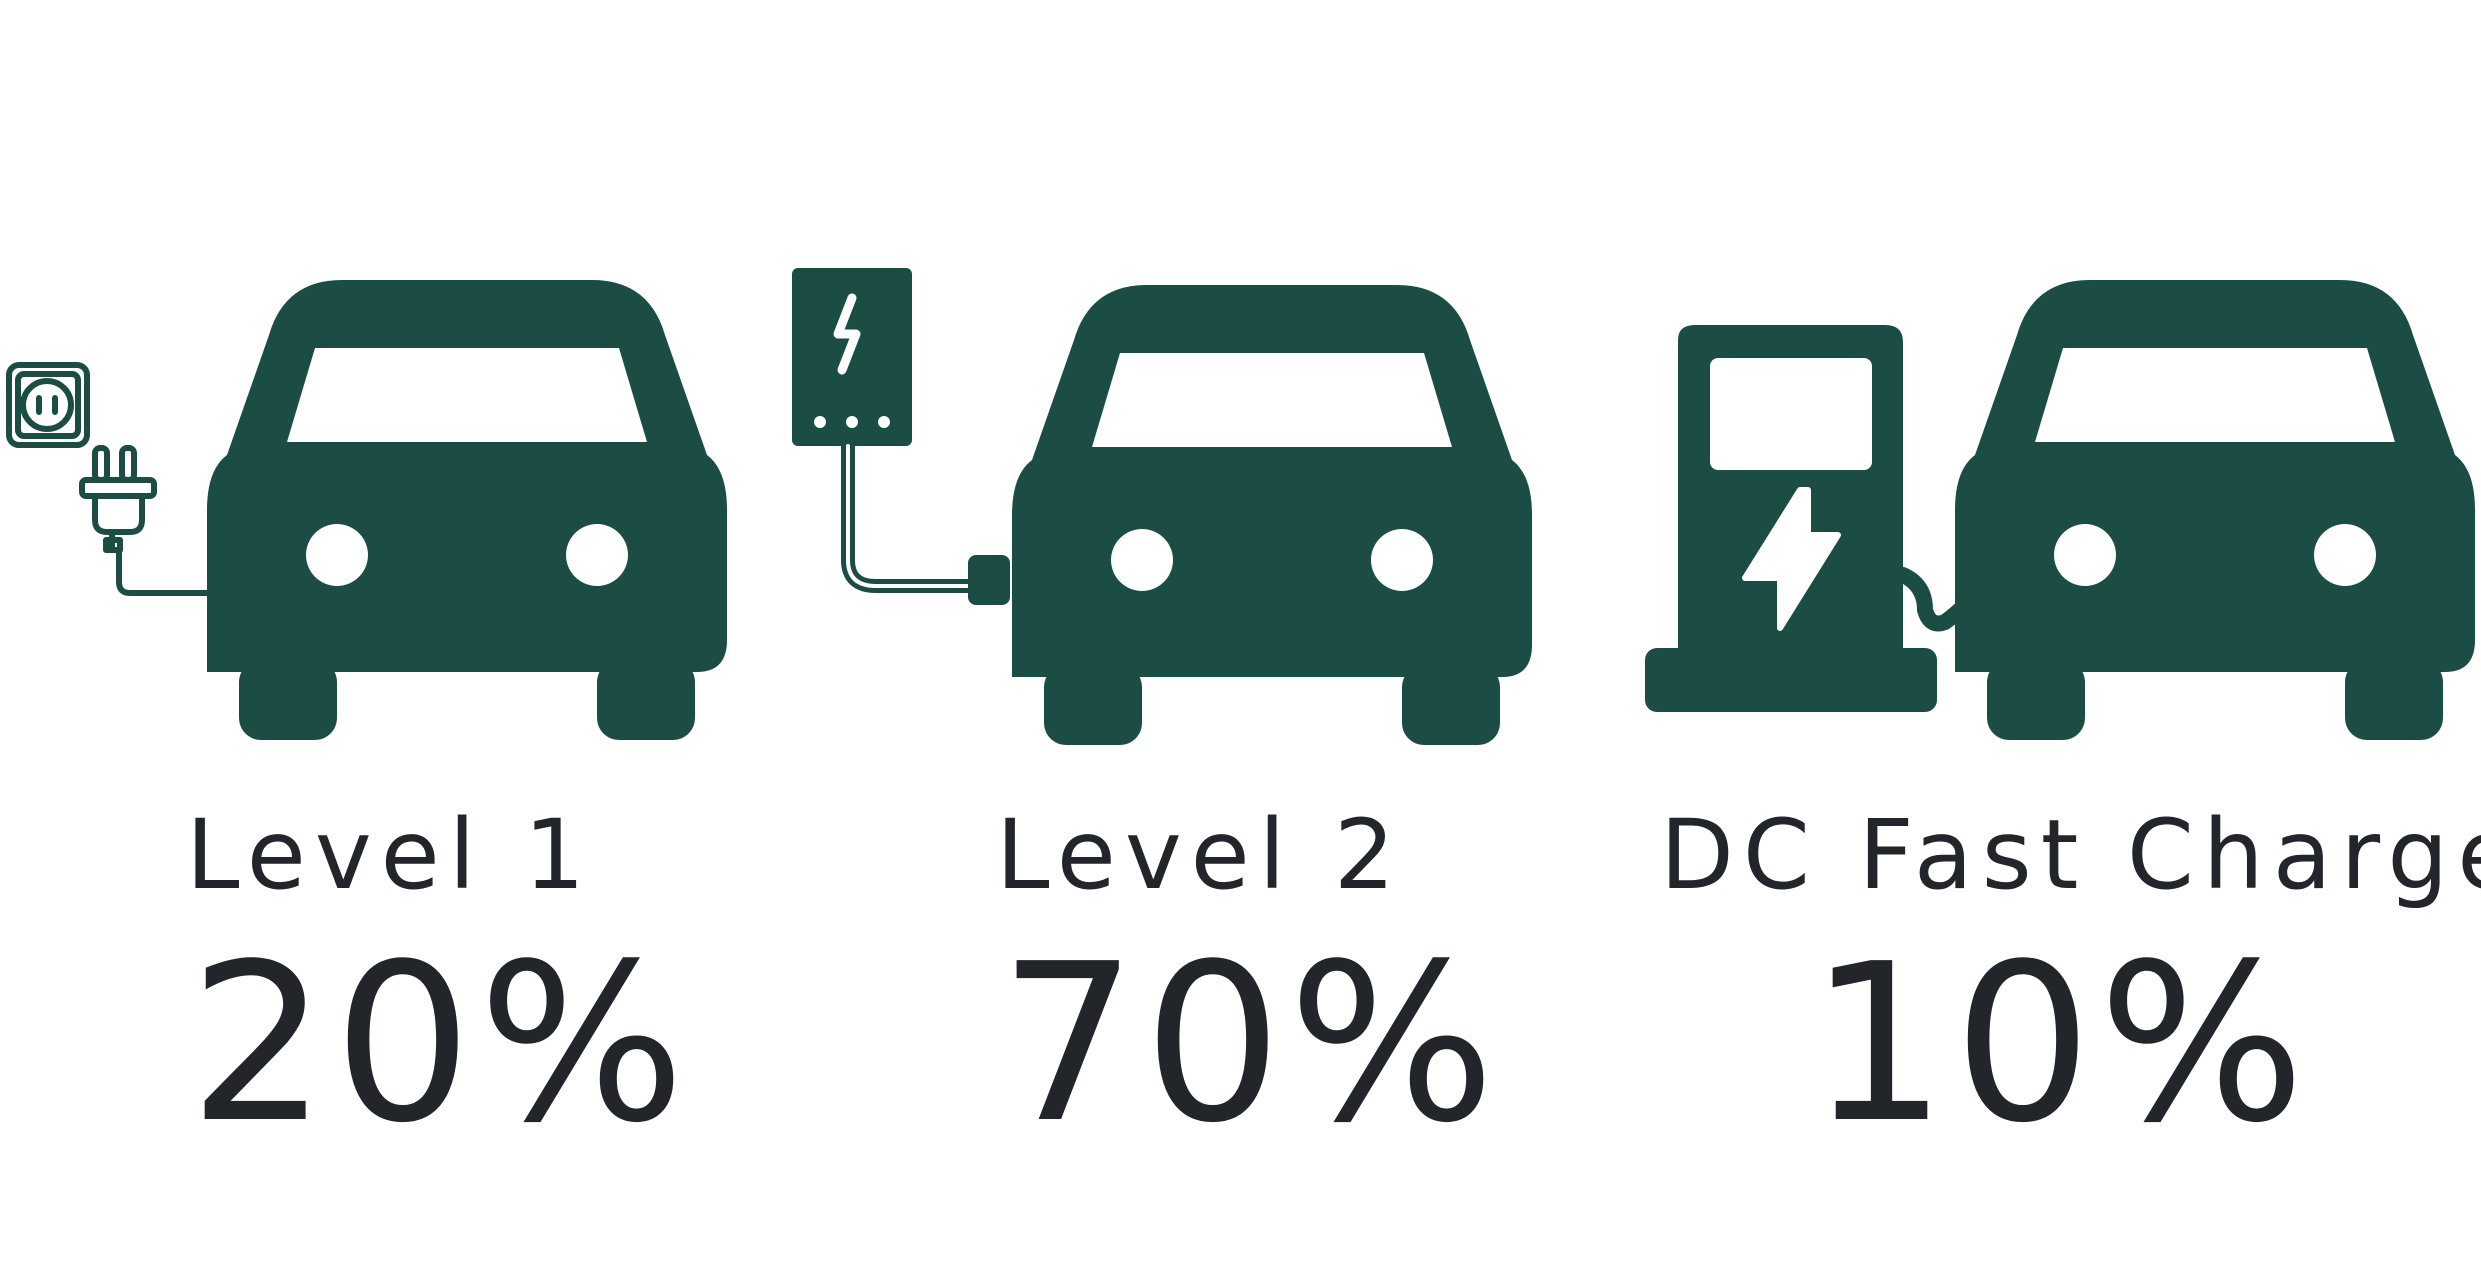  I want to click on plug-cable-icon, so click(146, 520).